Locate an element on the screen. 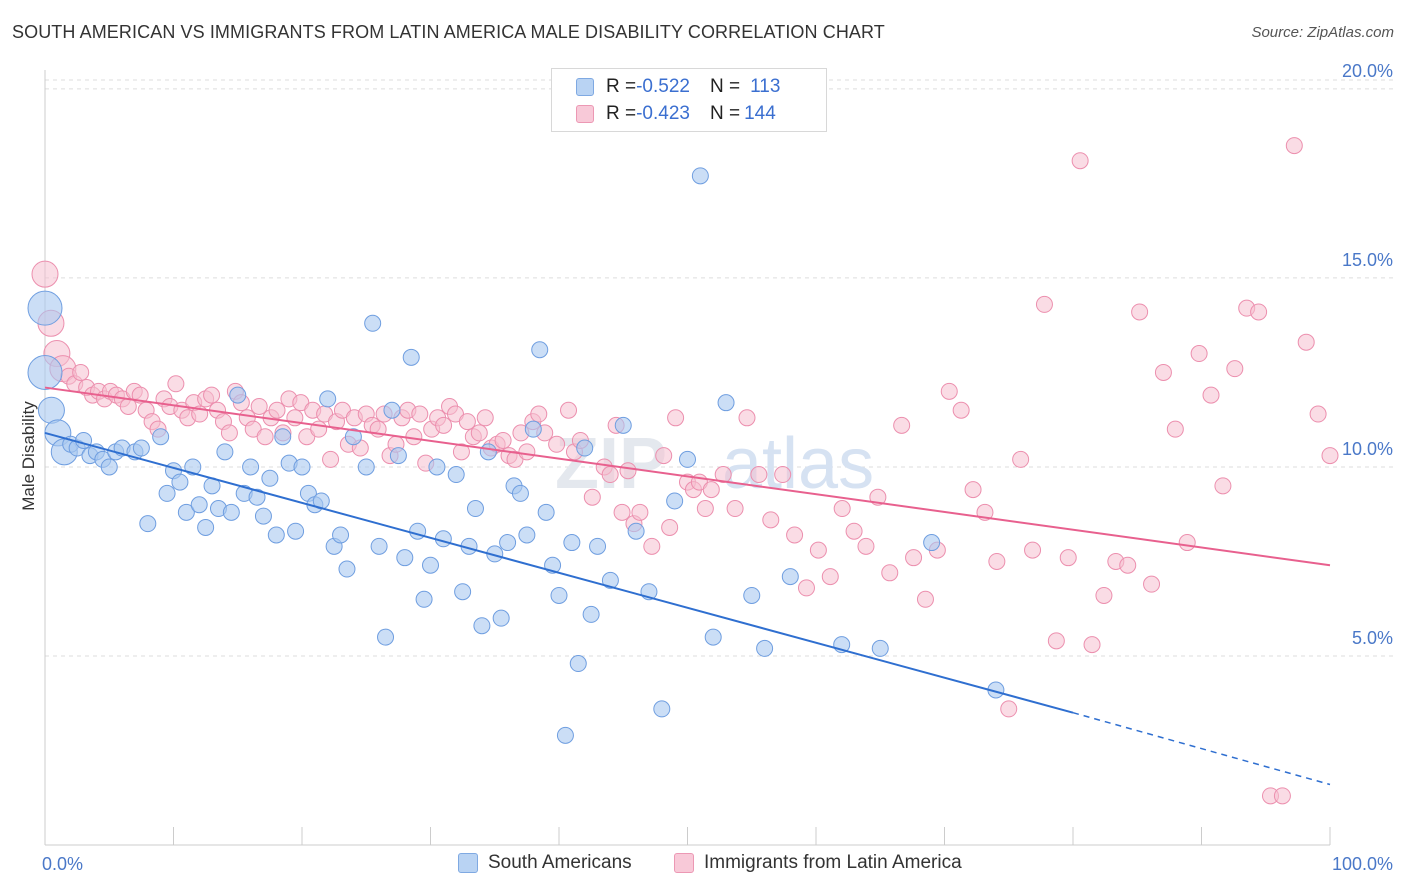  legend-n-value: 144 is located at coordinates (760, 113).